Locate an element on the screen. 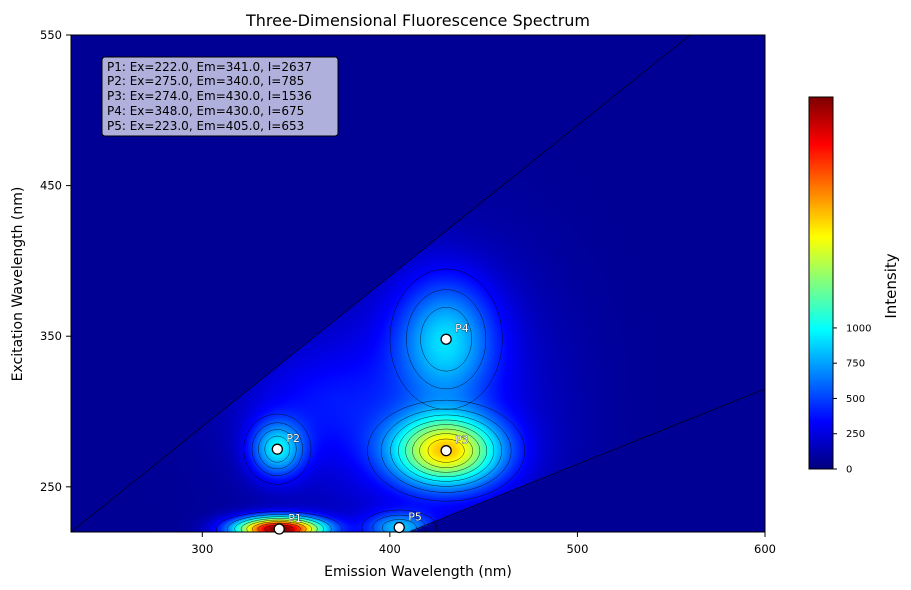 This screenshot has width=911, height=590. colorbar-tick-label: 500 is located at coordinates (855, 399).